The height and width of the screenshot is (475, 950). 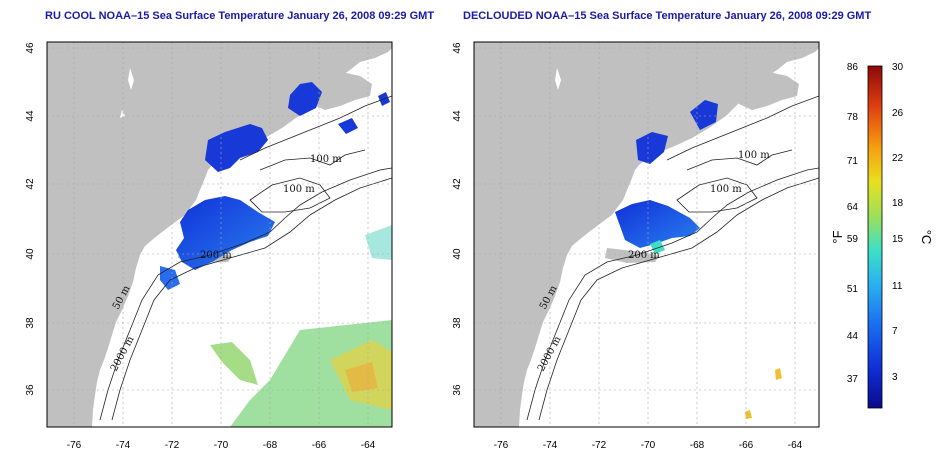 What do you see at coordinates (875, 237) in the screenshot?
I see `colorbar-gradient` at bounding box center [875, 237].